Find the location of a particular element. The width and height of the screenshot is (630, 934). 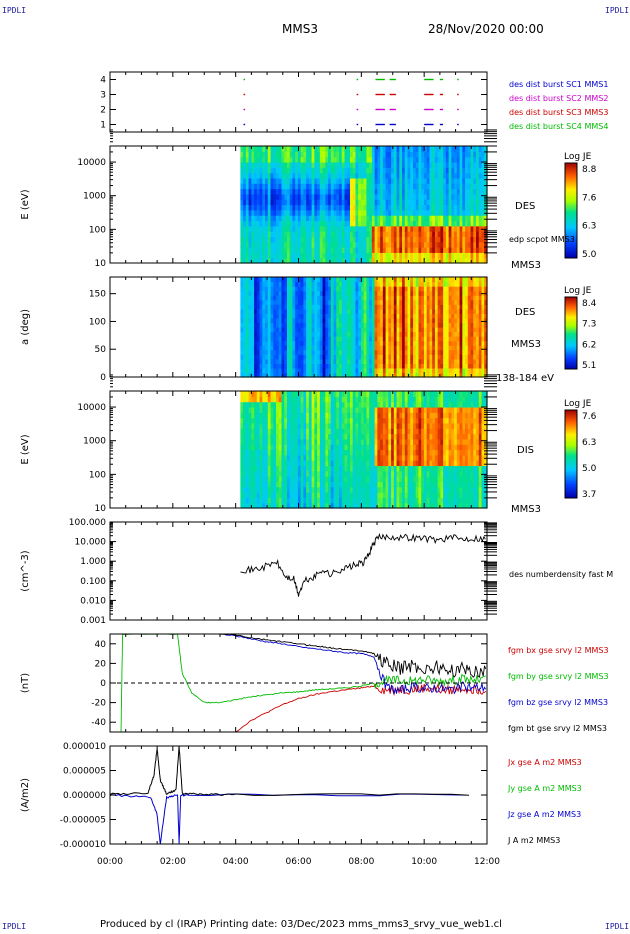

corner-label-top-left: IPDLI is located at coordinates (14, 10).